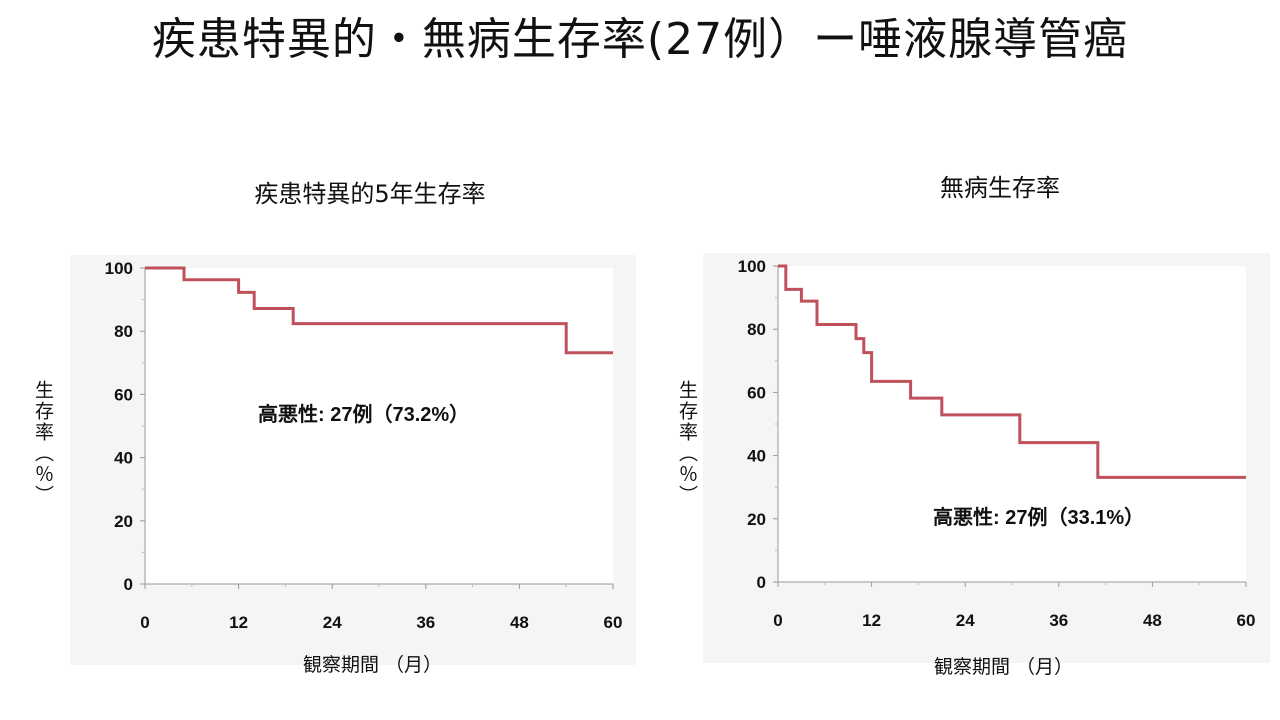 The height and width of the screenshot is (720, 1280). Describe the element at coordinates (43, 443) in the screenshot. I see `y-axis-label-dss: 生存率（％）` at that location.